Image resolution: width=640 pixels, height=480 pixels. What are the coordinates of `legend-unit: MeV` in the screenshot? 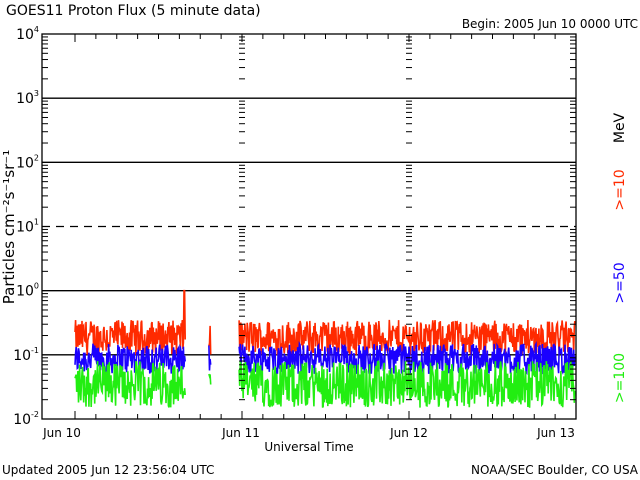 It's located at (620, 127).